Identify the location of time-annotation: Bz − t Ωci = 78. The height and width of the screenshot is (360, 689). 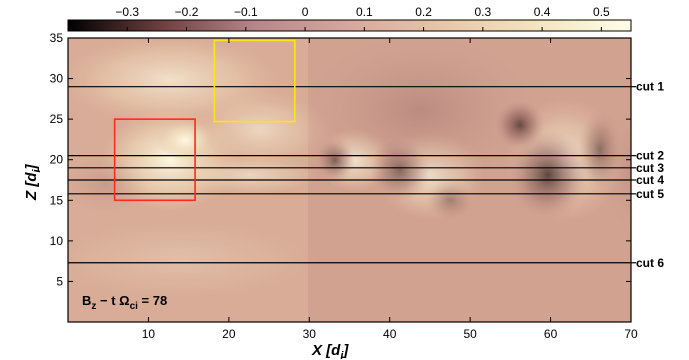
(124, 302).